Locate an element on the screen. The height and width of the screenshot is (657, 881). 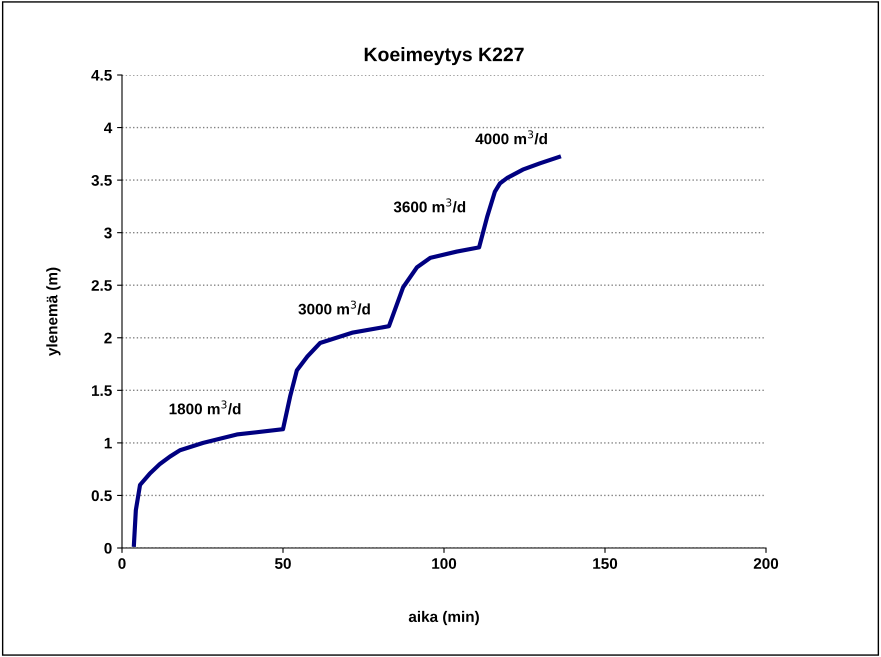
y-tick-label: 1.5 is located at coordinates (102, 390).